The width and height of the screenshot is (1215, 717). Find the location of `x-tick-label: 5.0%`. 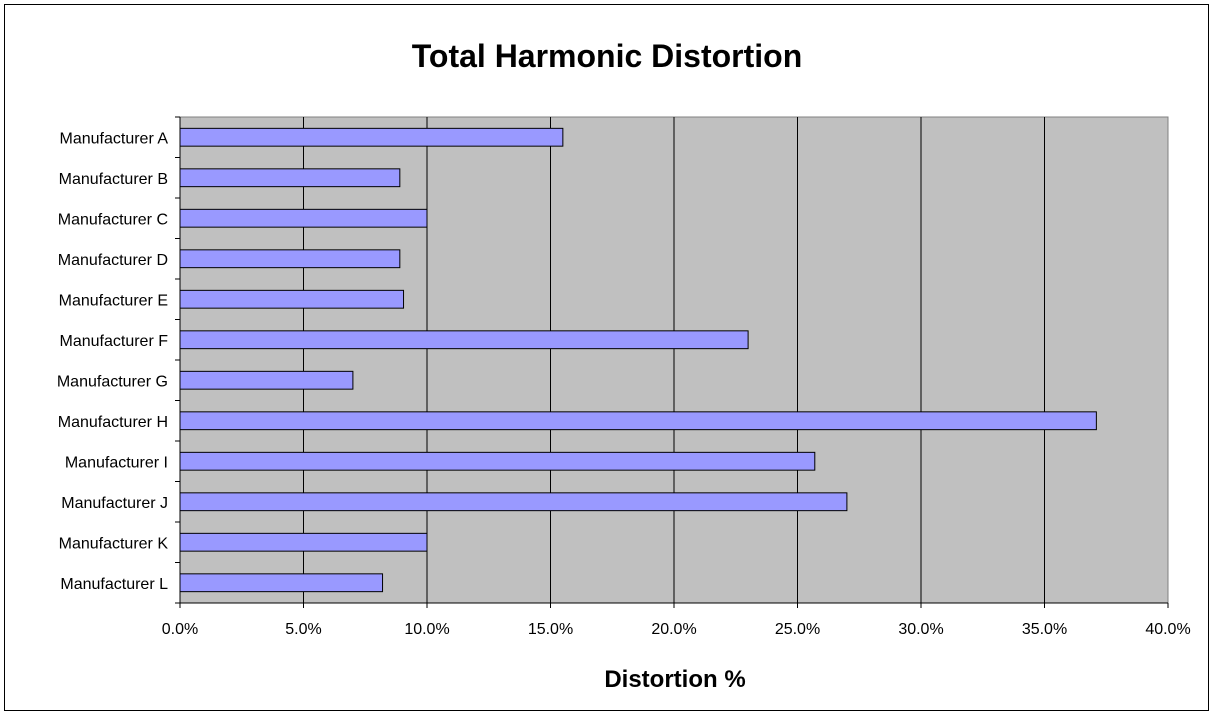

x-tick-label: 5.0% is located at coordinates (303, 629).